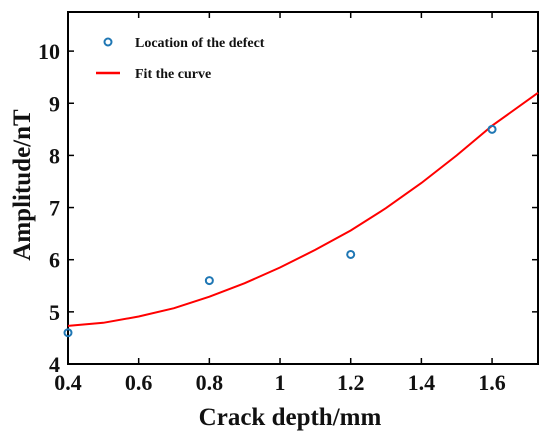 The width and height of the screenshot is (550, 437). Describe the element at coordinates (492, 382) in the screenshot. I see `x-tick-label: 1.6` at that location.